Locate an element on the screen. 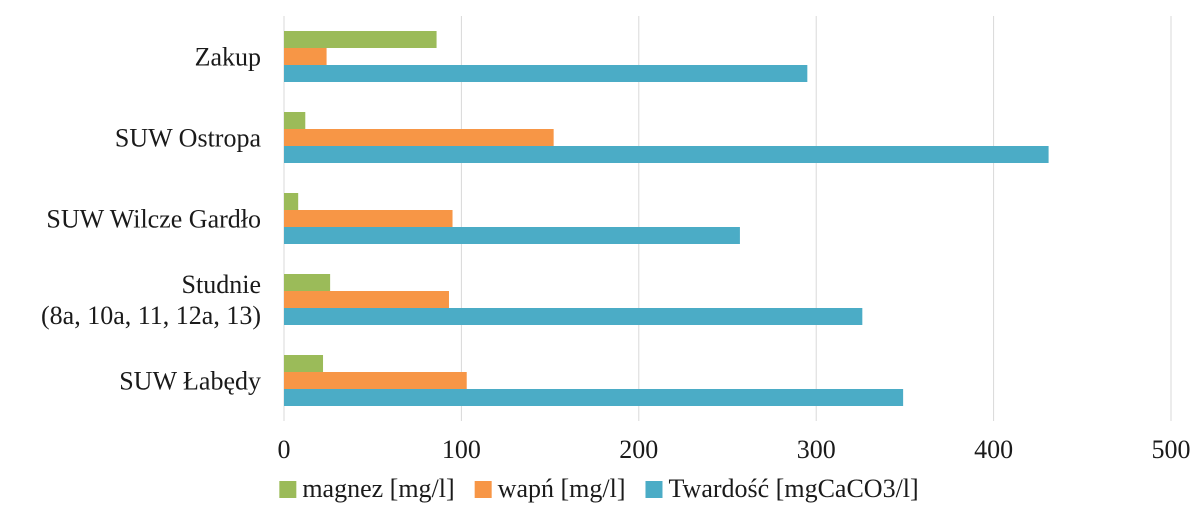 This screenshot has width=1198, height=508. x-tick-label: 500 is located at coordinates (1171, 449).